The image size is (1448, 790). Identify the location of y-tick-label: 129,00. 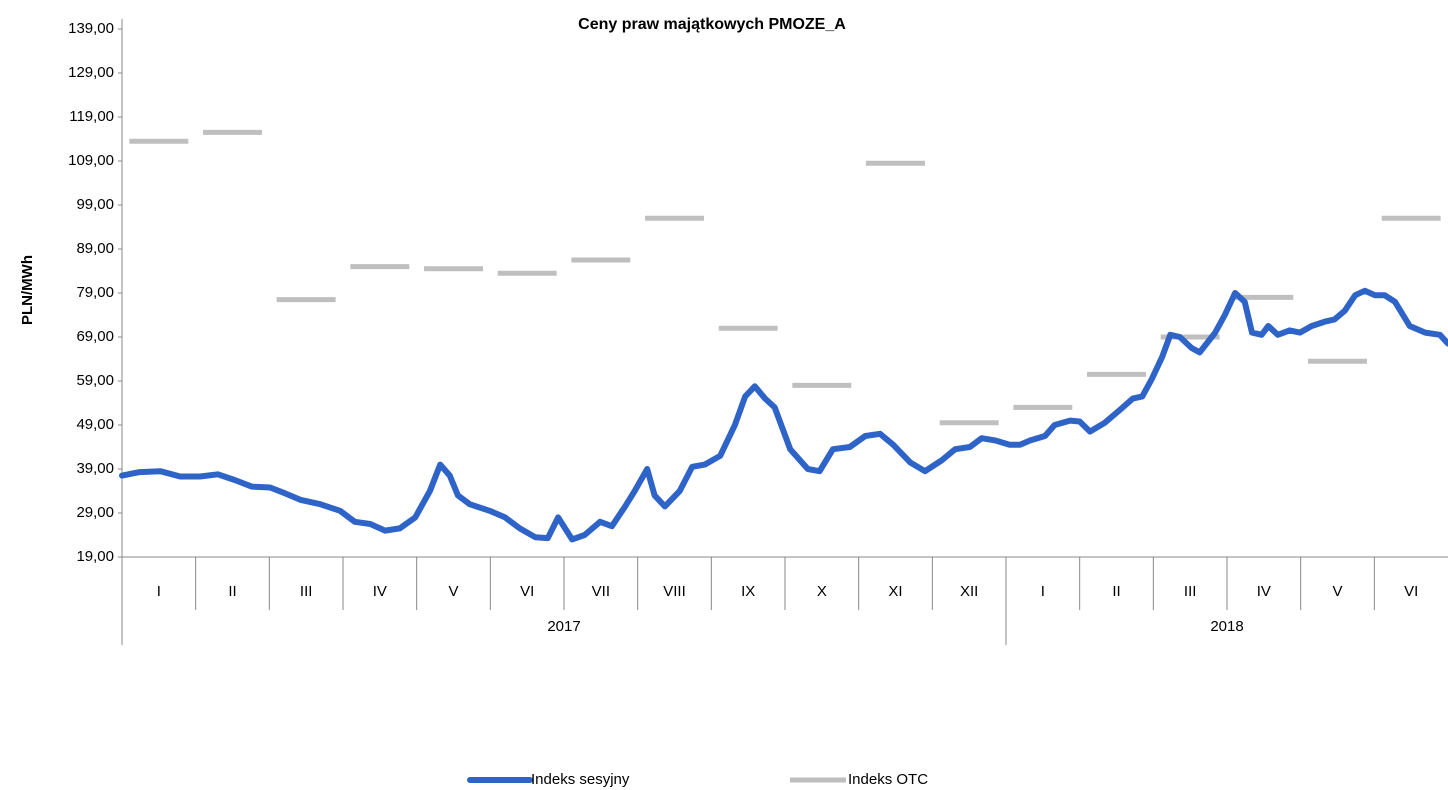
(91, 72).